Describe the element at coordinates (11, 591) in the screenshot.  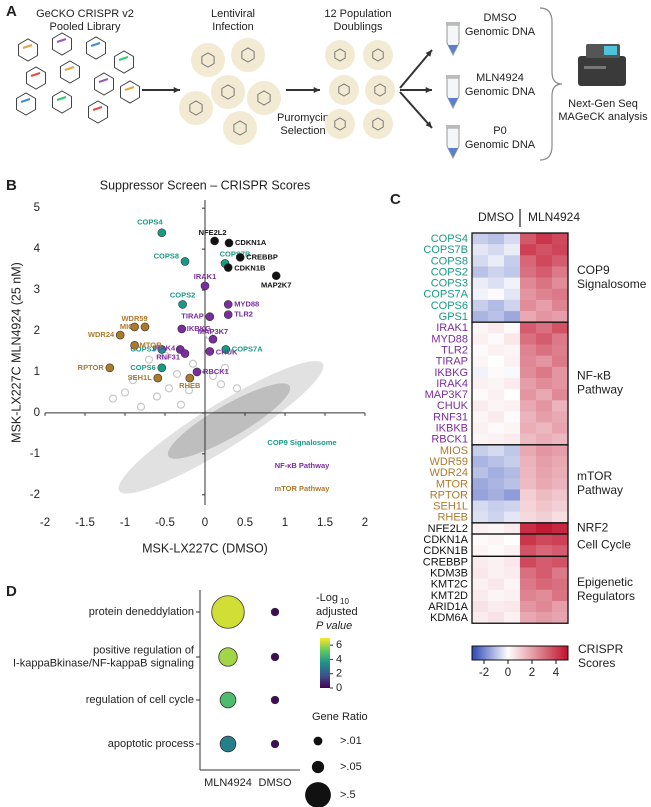
I see `panel-label: D` at that location.